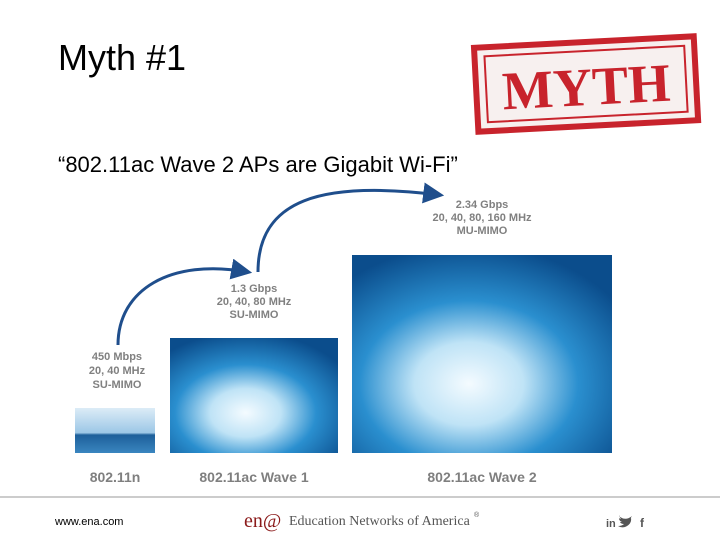 Image resolution: width=720 pixels, height=540 pixels. What do you see at coordinates (115, 477) in the screenshot?
I see `tier-name: 802.11n` at bounding box center [115, 477].